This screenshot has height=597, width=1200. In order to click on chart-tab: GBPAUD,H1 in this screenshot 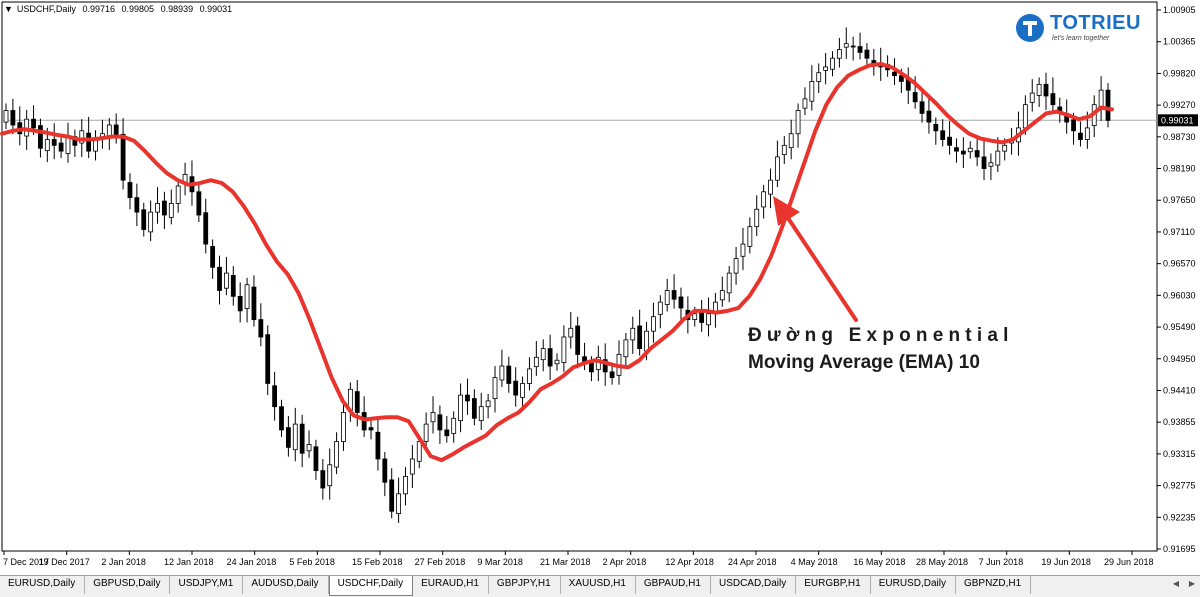, I will do `click(673, 585)`.